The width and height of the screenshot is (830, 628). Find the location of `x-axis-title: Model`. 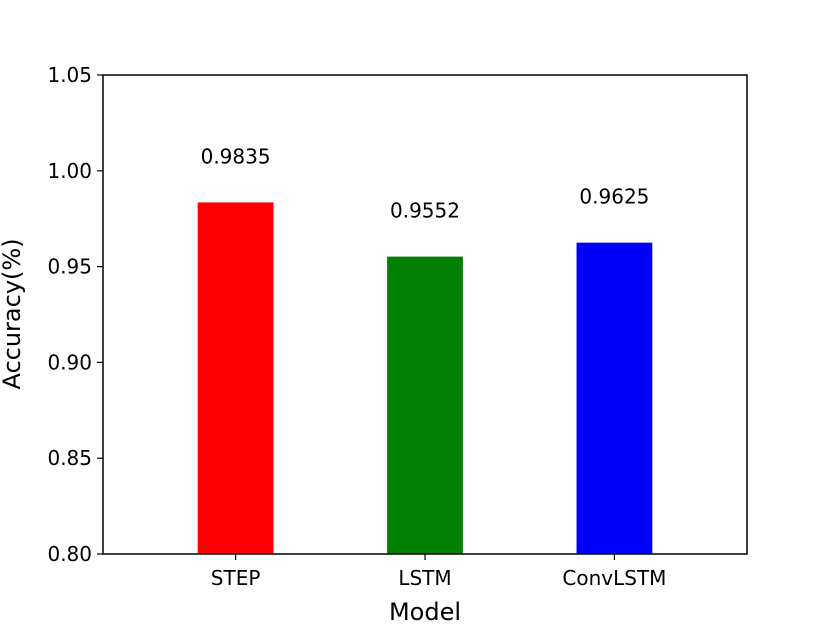

x-axis-title: Model is located at coordinates (425, 610).